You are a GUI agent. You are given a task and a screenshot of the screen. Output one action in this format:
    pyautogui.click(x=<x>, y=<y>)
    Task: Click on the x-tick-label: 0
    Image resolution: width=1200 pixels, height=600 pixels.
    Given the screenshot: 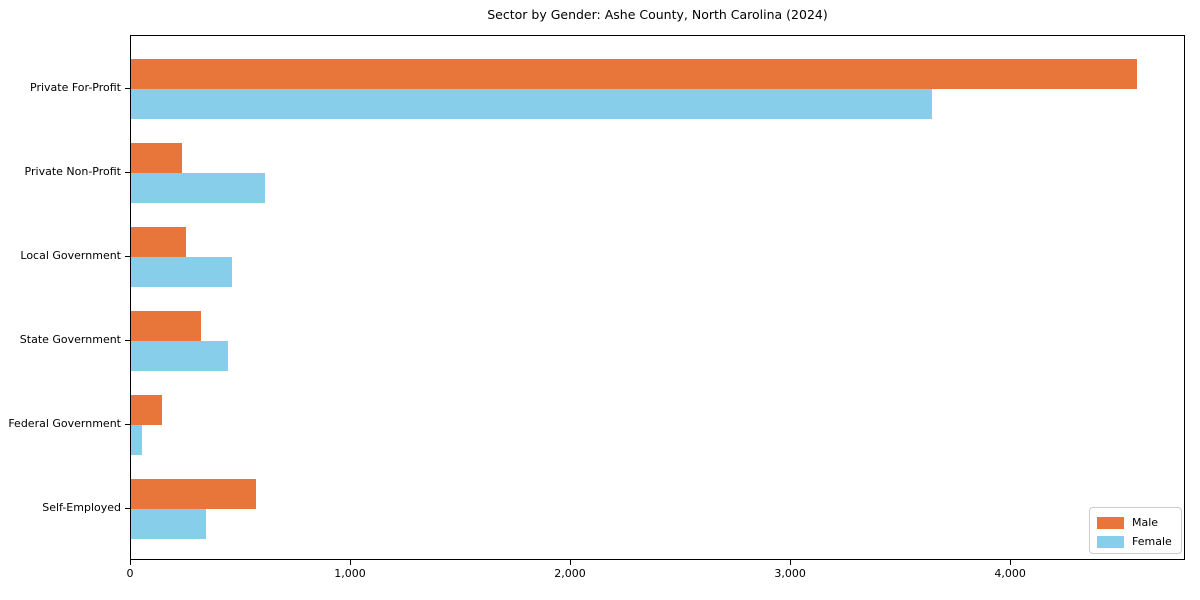 What is the action you would take?
    pyautogui.click(x=130, y=573)
    